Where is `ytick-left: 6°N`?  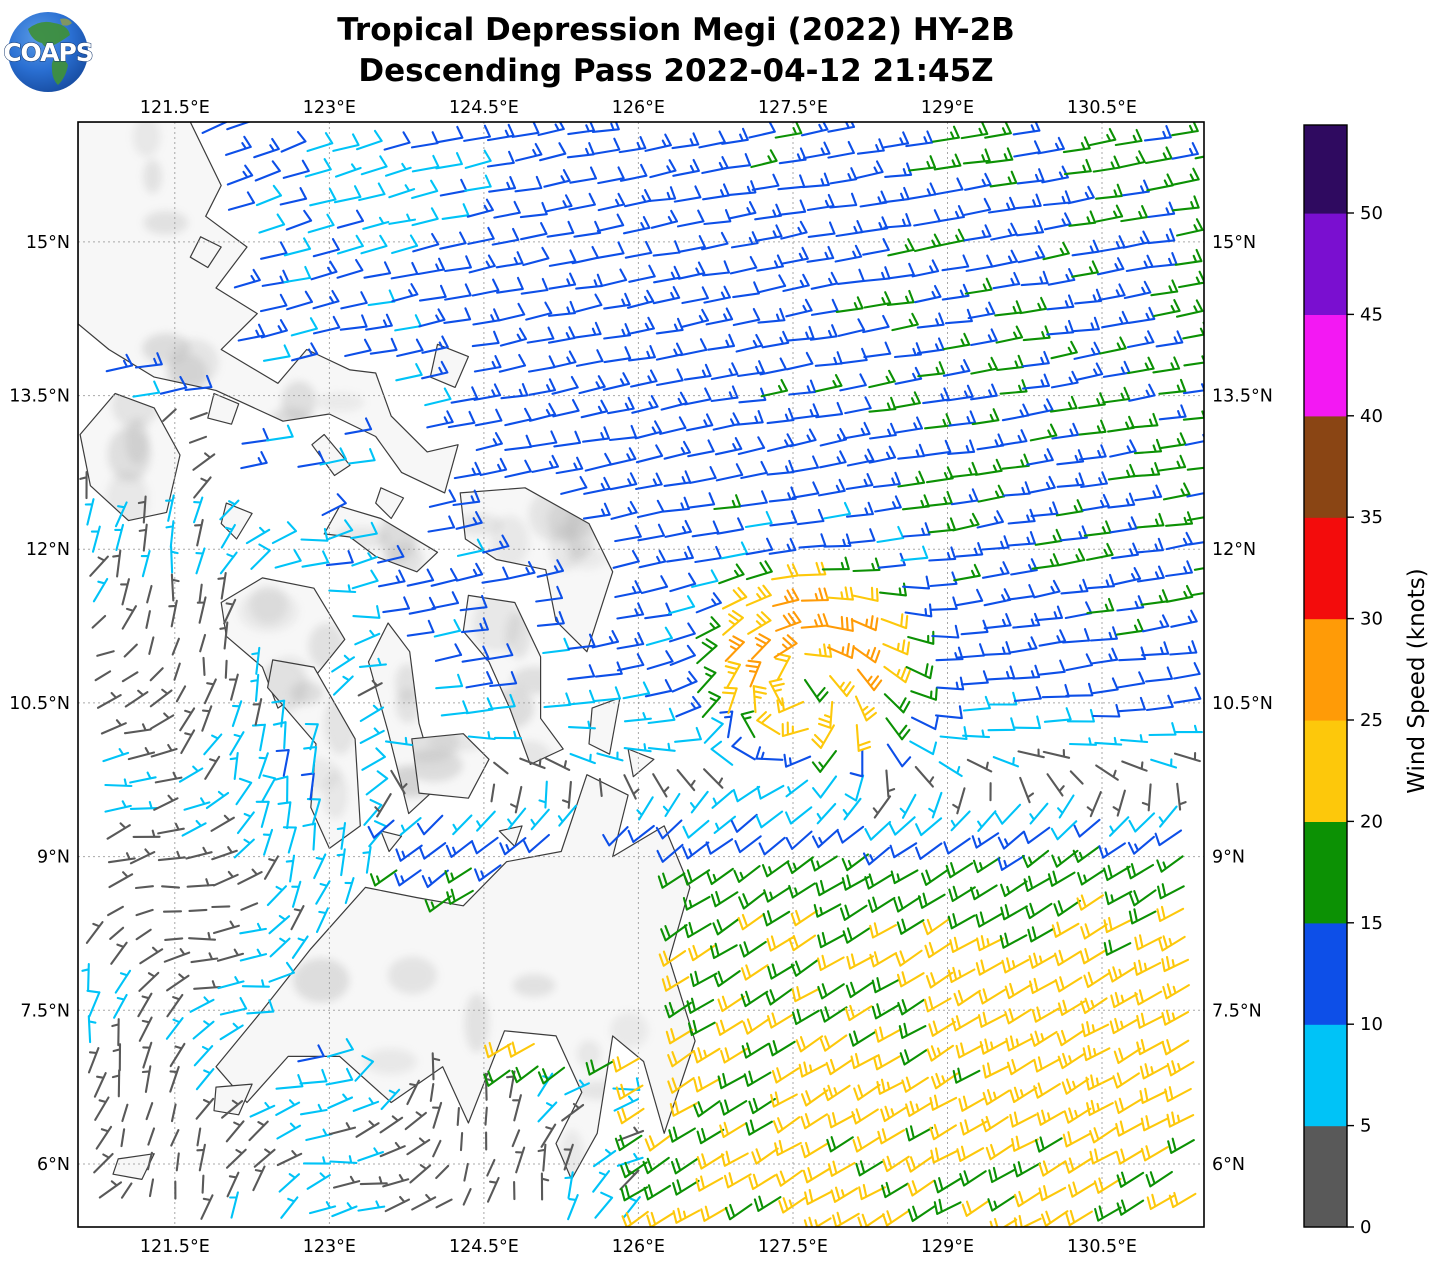 ytick-left: 6°N is located at coordinates (53, 1165).